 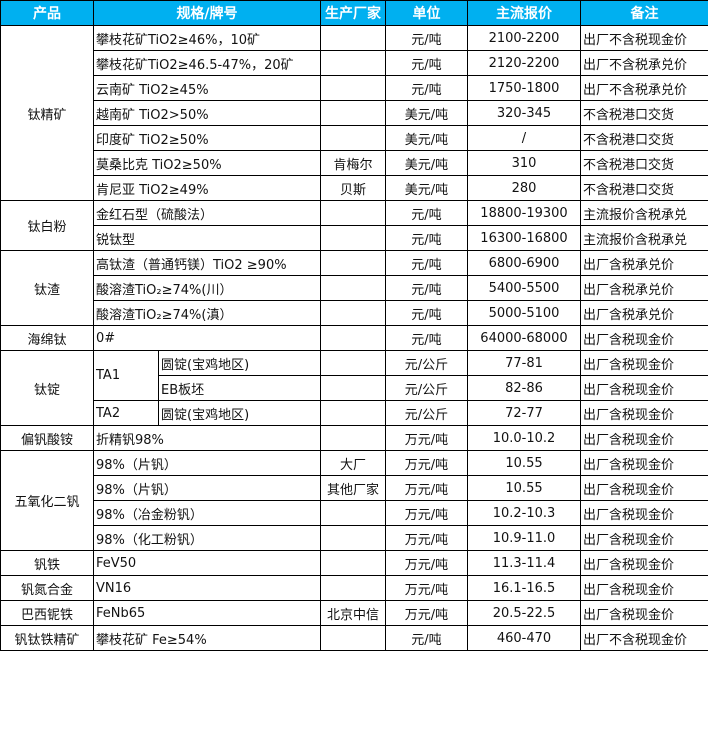 What do you see at coordinates (353, 188) in the screenshot?
I see `maker-cell: 贝斯` at bounding box center [353, 188].